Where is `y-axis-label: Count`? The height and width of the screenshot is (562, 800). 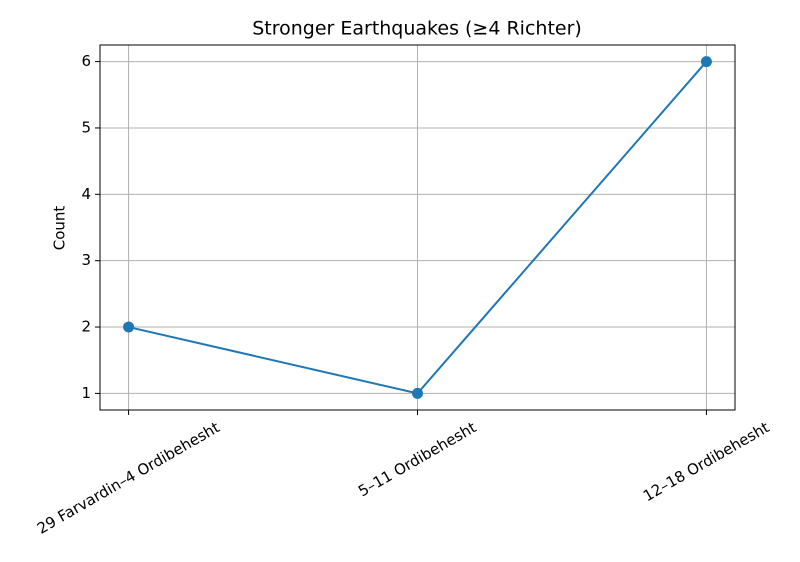
y-axis-label: Count is located at coordinates (60, 228).